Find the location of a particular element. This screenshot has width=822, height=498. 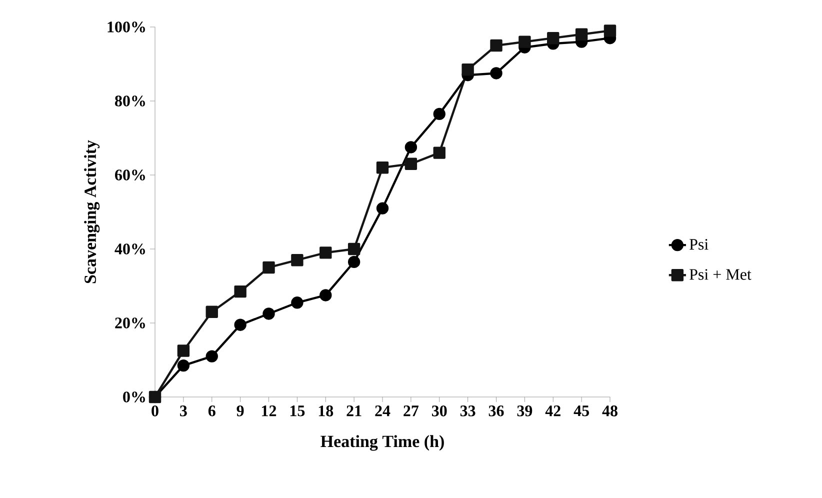

x-tick-label: 18 is located at coordinates (326, 411).